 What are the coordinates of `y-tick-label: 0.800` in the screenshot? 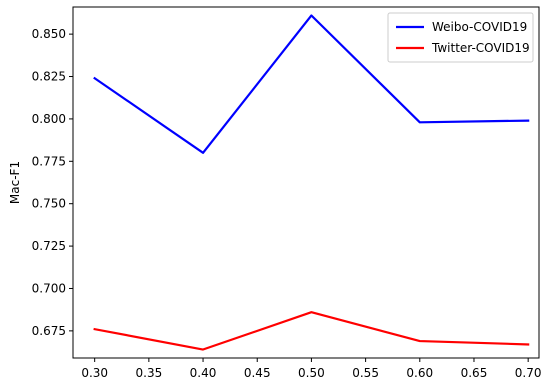 It's located at (49, 119).